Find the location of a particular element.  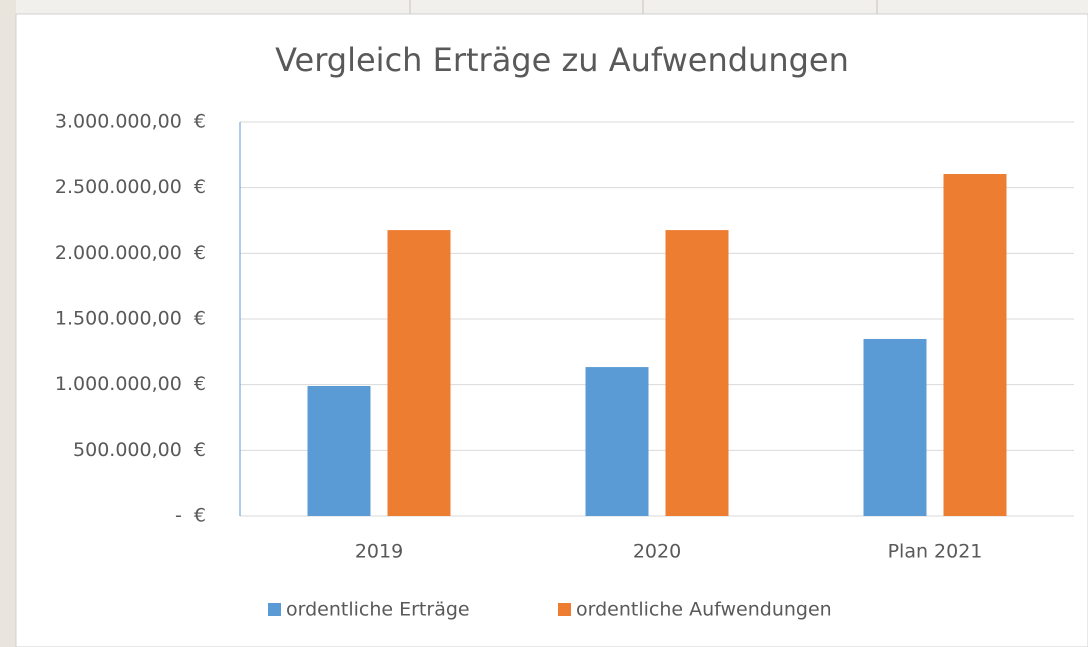

sheet-cells is located at coordinates (552, 7).